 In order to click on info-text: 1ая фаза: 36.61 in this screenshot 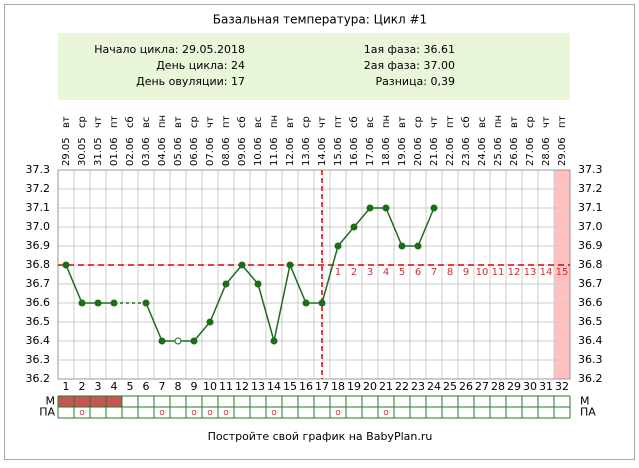, I will do `click(409, 49)`.